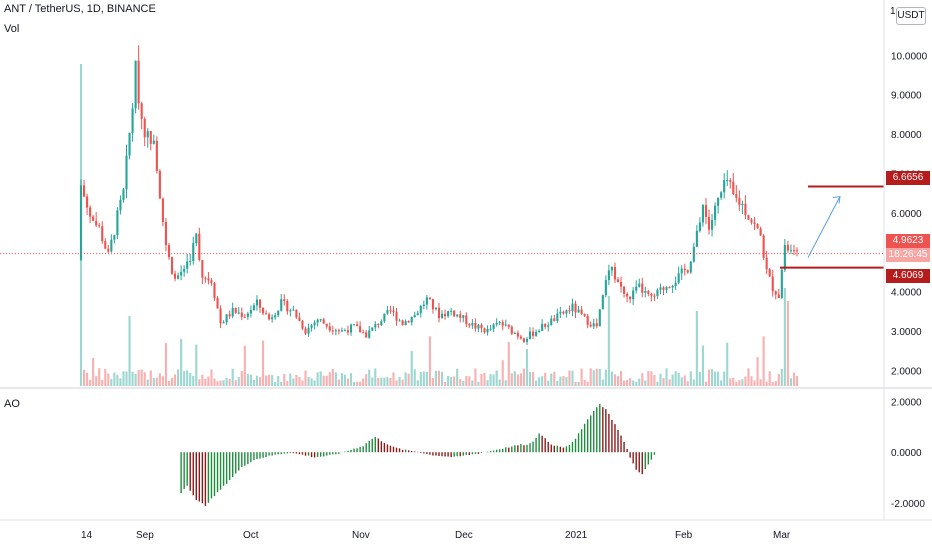  I want to click on target-price-label: 6.6656, so click(908, 178).